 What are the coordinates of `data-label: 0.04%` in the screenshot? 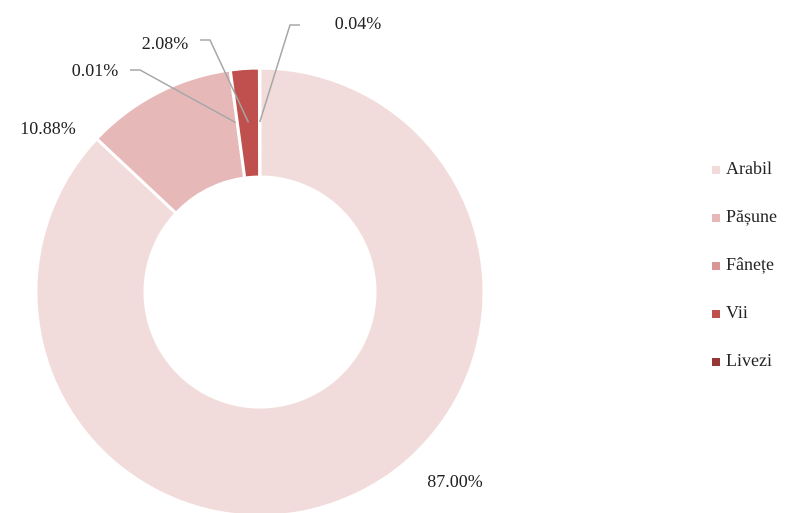 It's located at (358, 23).